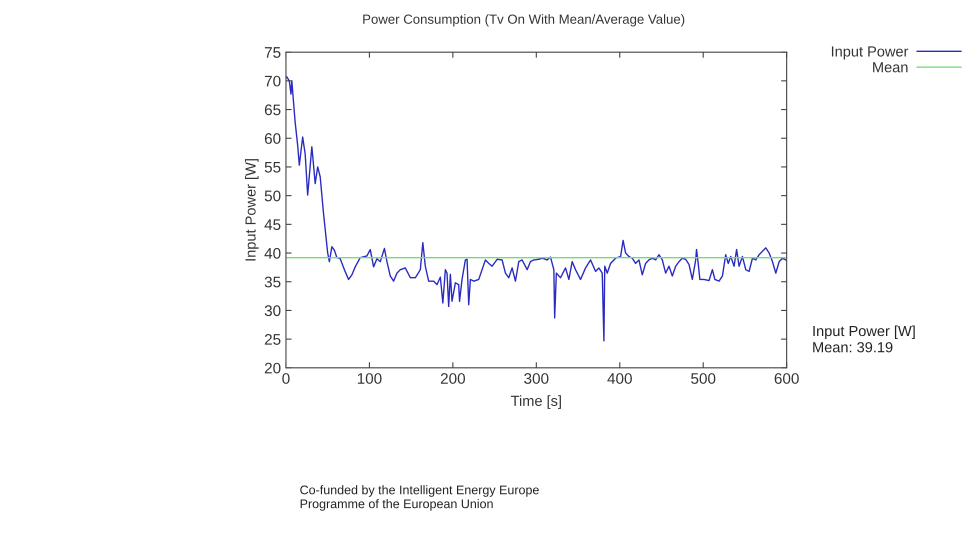 The image size is (976, 549). Describe the element at coordinates (272, 138) in the screenshot. I see `y-tick-label: 60` at that location.